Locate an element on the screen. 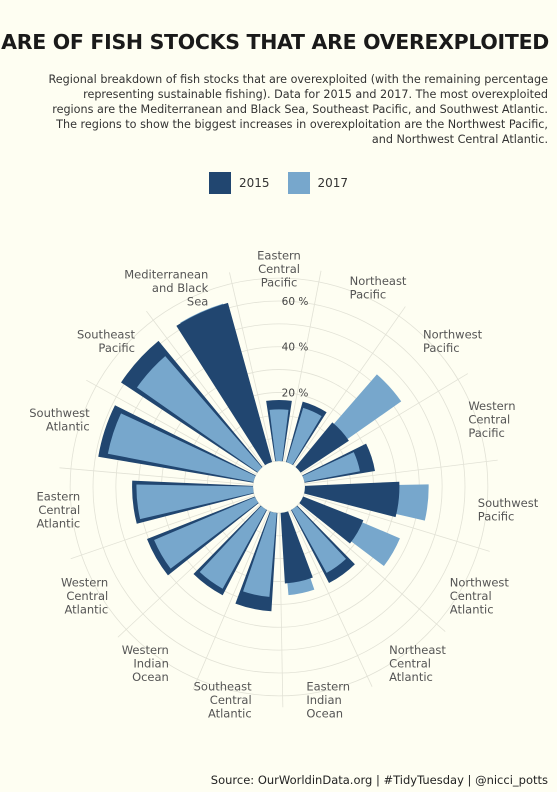 This screenshot has width=557, height=792. category-label: Eastern Central Atlantic is located at coordinates (58, 509).